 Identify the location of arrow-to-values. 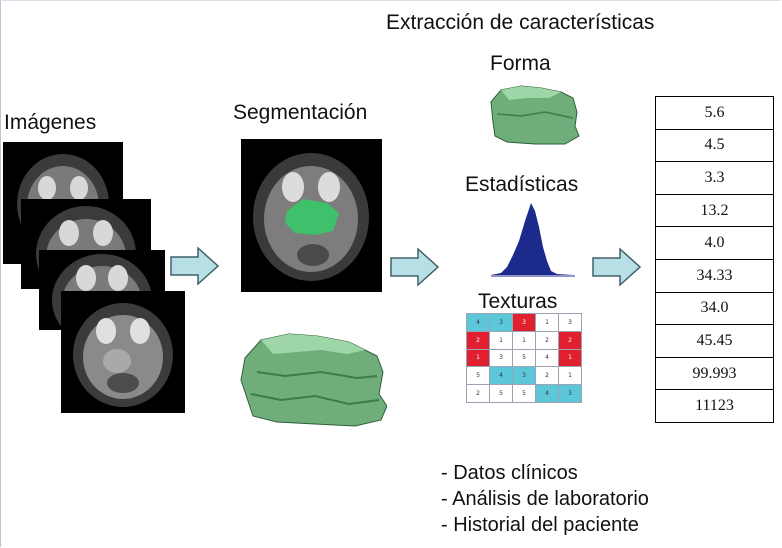
(617, 267).